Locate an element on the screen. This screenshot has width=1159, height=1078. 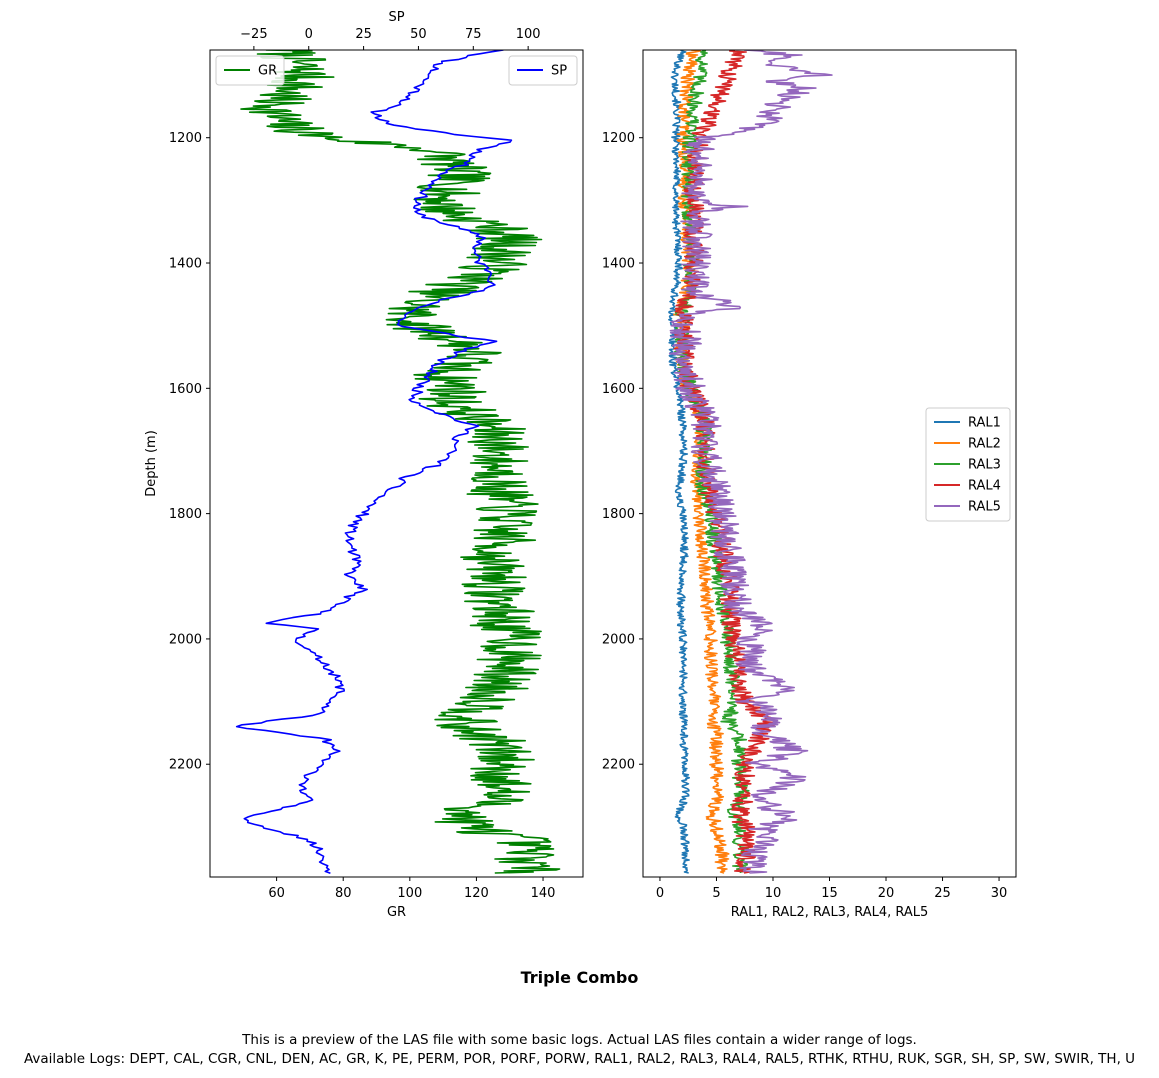
x-top-tick-label: 0 is located at coordinates (309, 34).